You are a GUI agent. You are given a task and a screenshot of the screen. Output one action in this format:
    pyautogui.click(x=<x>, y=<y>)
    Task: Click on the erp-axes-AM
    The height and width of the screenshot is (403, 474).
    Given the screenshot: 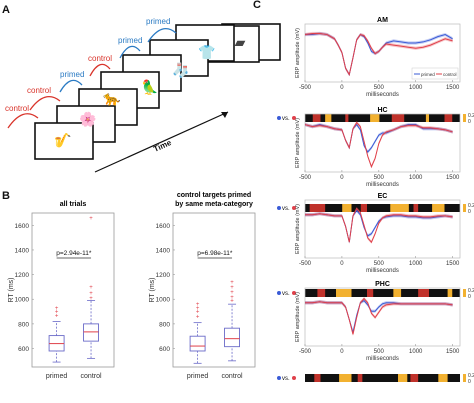 What is the action you would take?
    pyautogui.click(x=382, y=53)
    